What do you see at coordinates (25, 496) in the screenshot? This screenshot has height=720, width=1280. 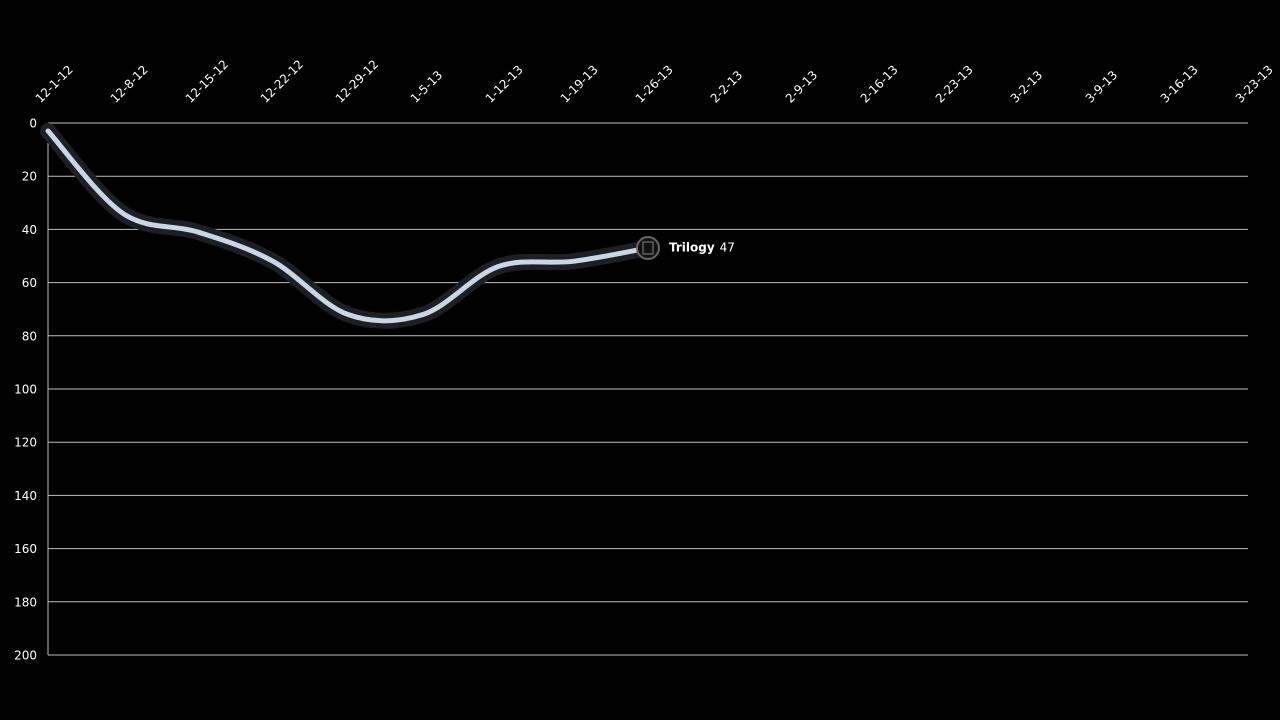 I see `y-tick-label: 140` at bounding box center [25, 496].